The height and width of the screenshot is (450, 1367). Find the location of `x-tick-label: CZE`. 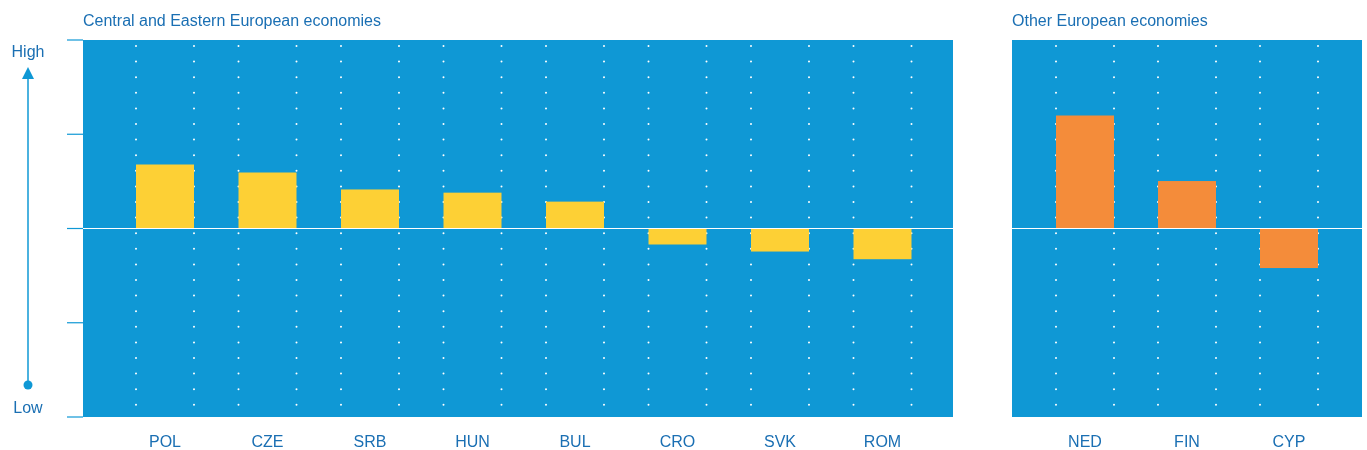

x-tick-label: CZE is located at coordinates (267, 441).